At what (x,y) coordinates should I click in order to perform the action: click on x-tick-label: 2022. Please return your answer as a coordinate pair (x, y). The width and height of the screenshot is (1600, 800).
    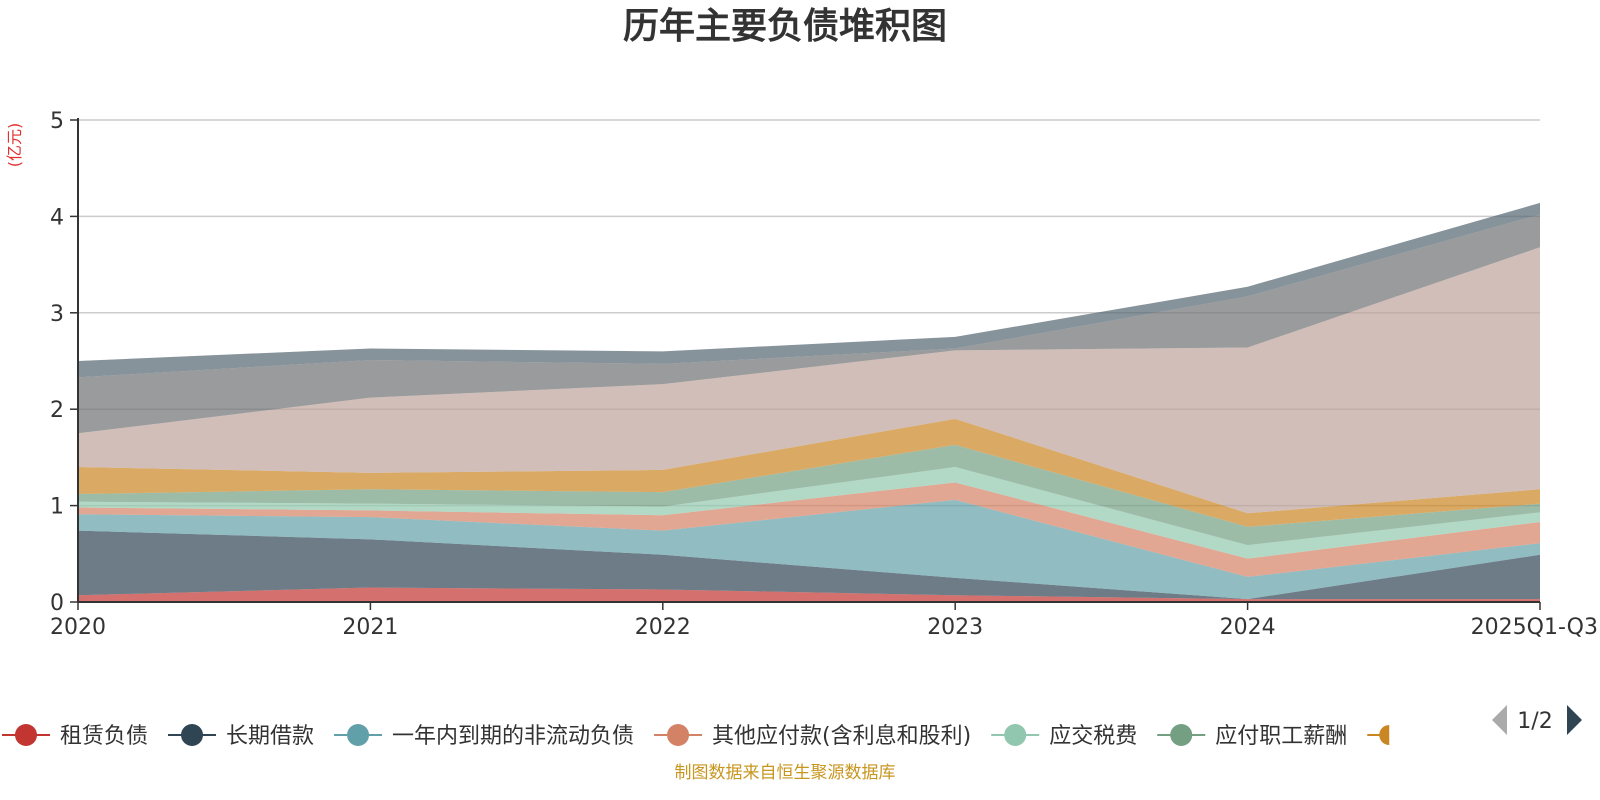
    Looking at the image, I should click on (663, 627).